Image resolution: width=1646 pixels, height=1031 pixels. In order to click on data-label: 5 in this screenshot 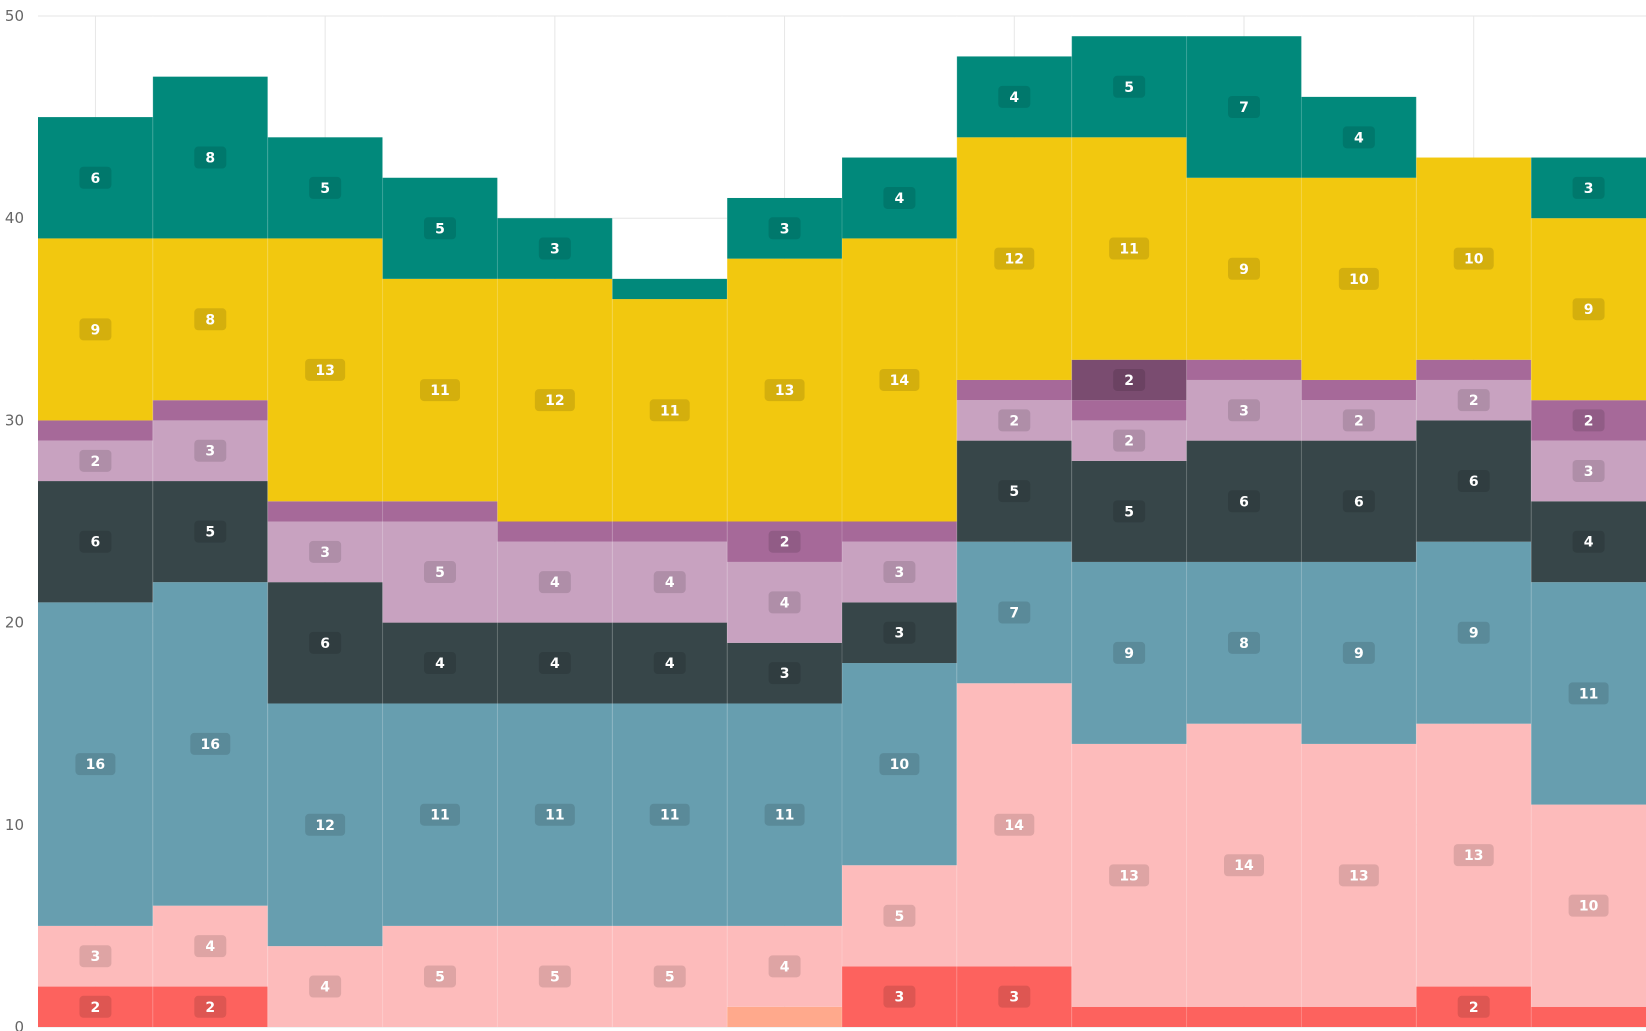, I will do `click(1014, 492)`.